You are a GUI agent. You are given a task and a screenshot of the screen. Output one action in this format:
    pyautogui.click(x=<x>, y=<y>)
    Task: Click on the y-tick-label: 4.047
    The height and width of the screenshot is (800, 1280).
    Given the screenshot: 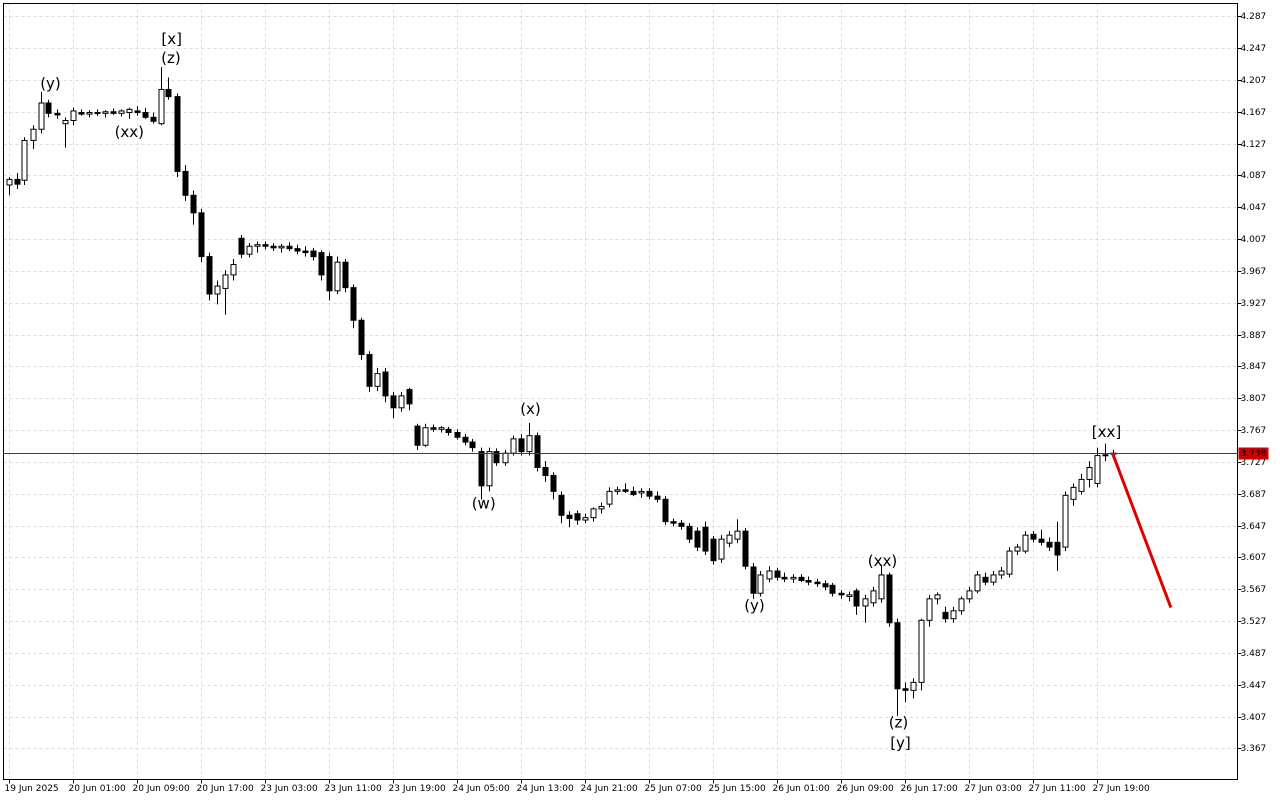 What is the action you would take?
    pyautogui.click(x=1254, y=208)
    